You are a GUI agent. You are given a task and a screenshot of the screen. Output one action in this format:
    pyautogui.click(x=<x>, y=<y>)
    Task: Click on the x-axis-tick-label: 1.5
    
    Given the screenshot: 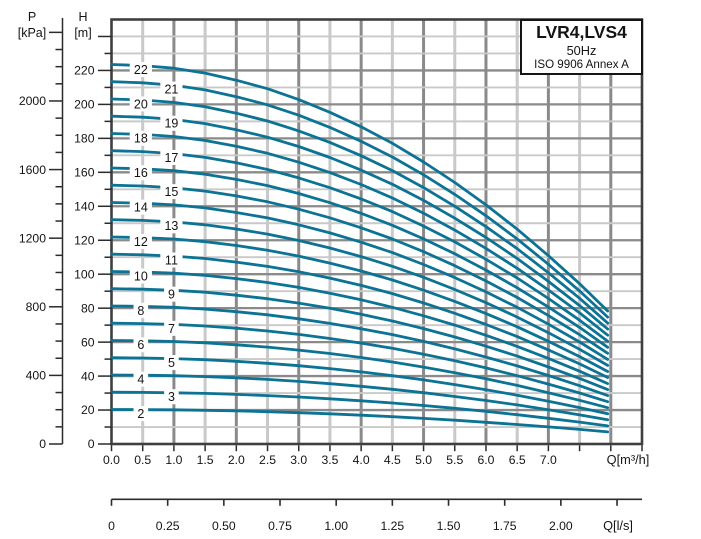 What is the action you would take?
    pyautogui.click(x=205, y=460)
    